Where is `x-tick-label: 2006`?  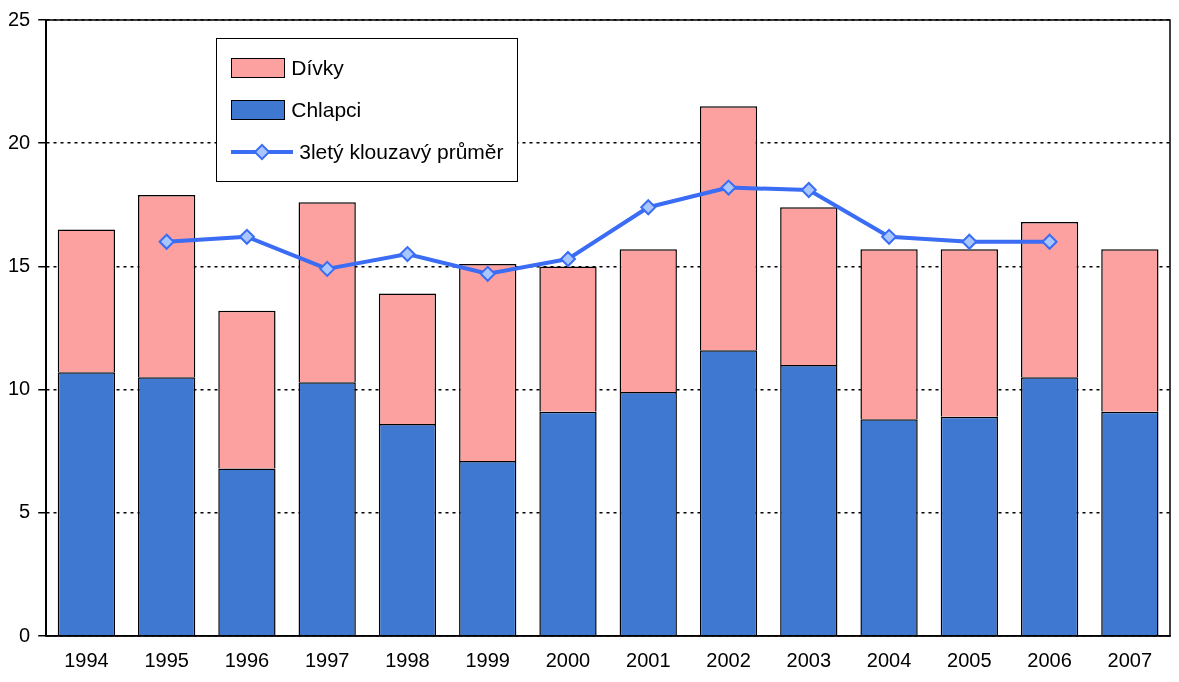
x-tick-label: 2006 is located at coordinates (1049, 659).